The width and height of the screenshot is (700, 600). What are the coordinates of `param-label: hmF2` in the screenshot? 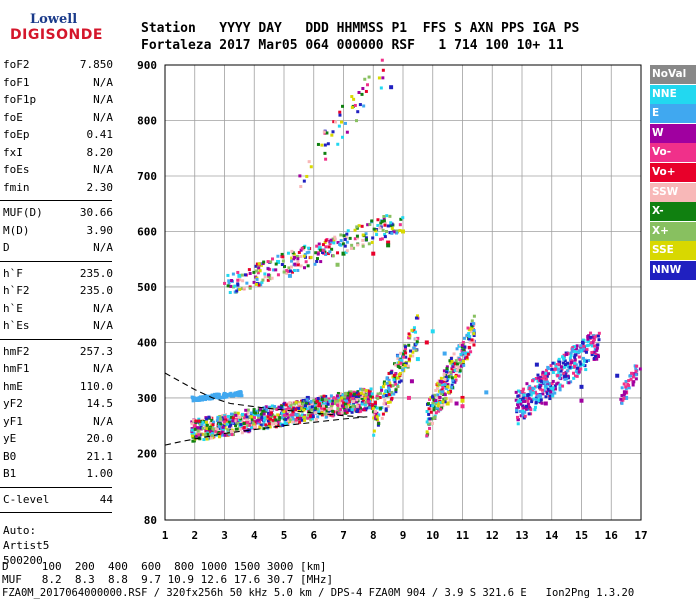 It's located at (16, 351).